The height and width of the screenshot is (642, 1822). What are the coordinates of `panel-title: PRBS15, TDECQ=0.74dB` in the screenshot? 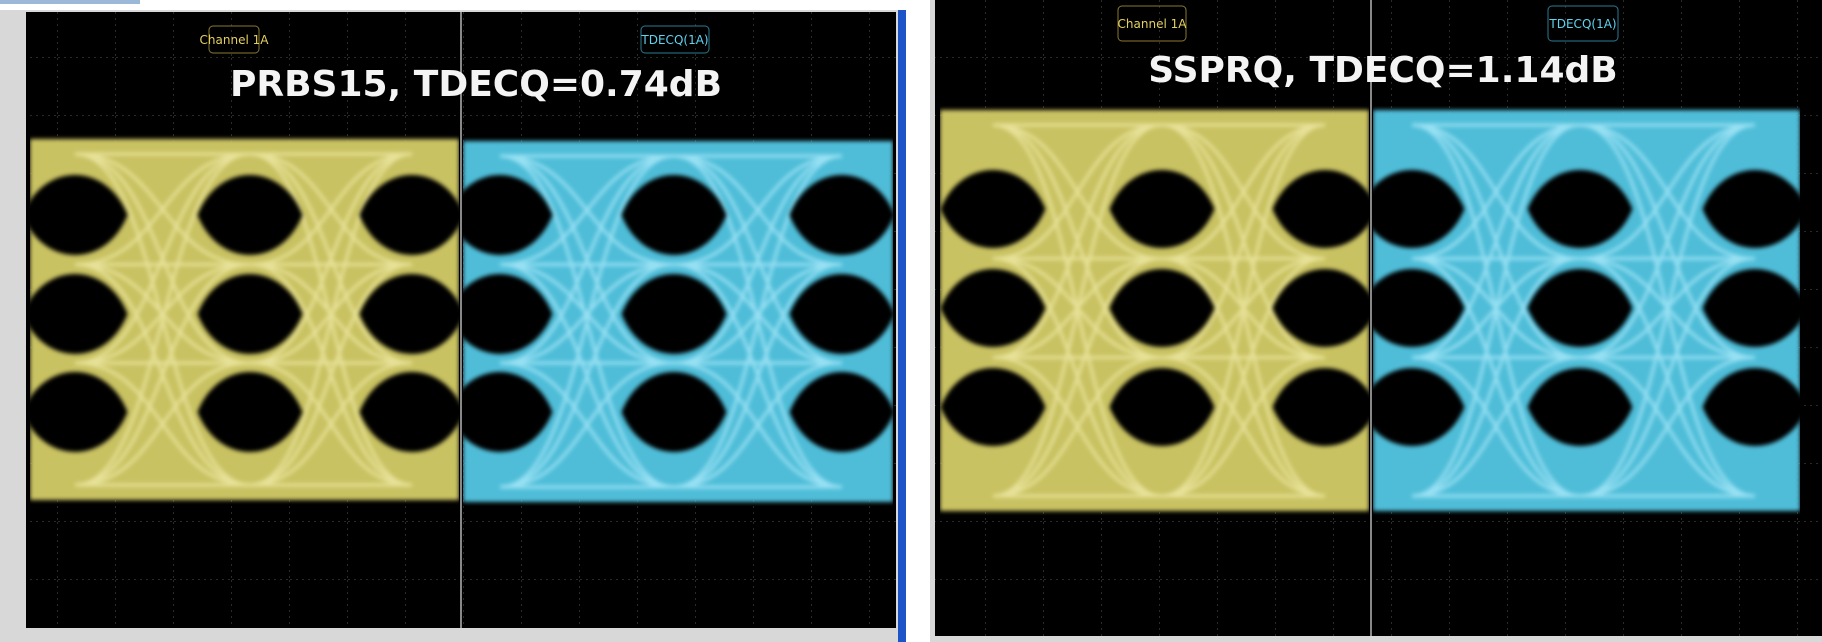 It's located at (476, 84).